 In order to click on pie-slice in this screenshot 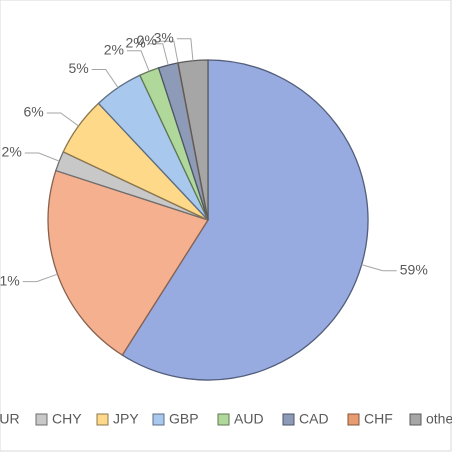, I will do `click(128, 262)`.